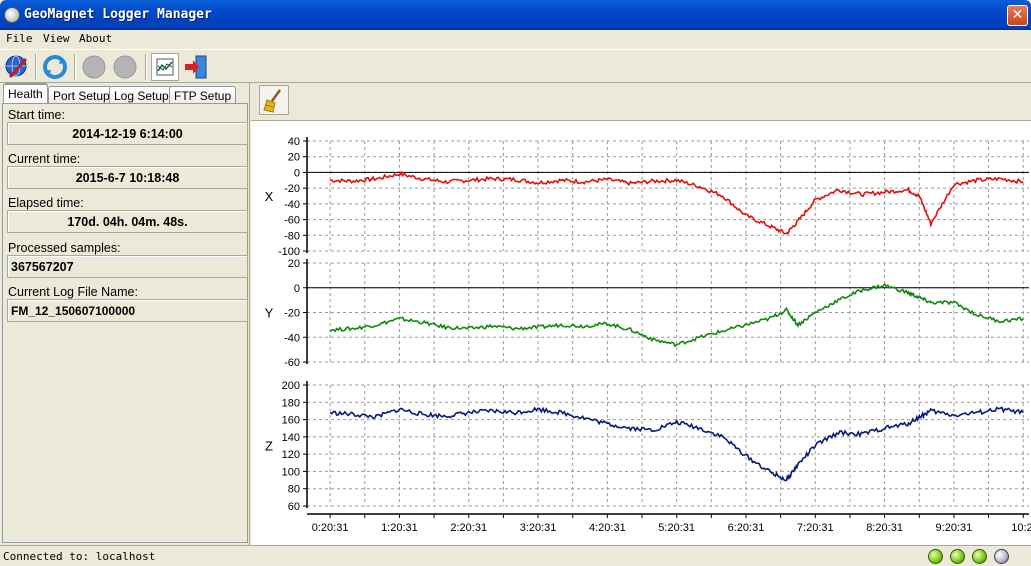 The image size is (1031, 566). Describe the element at coordinates (73, 292) in the screenshot. I see `log-file-name-label: Current Log File Name:` at that location.